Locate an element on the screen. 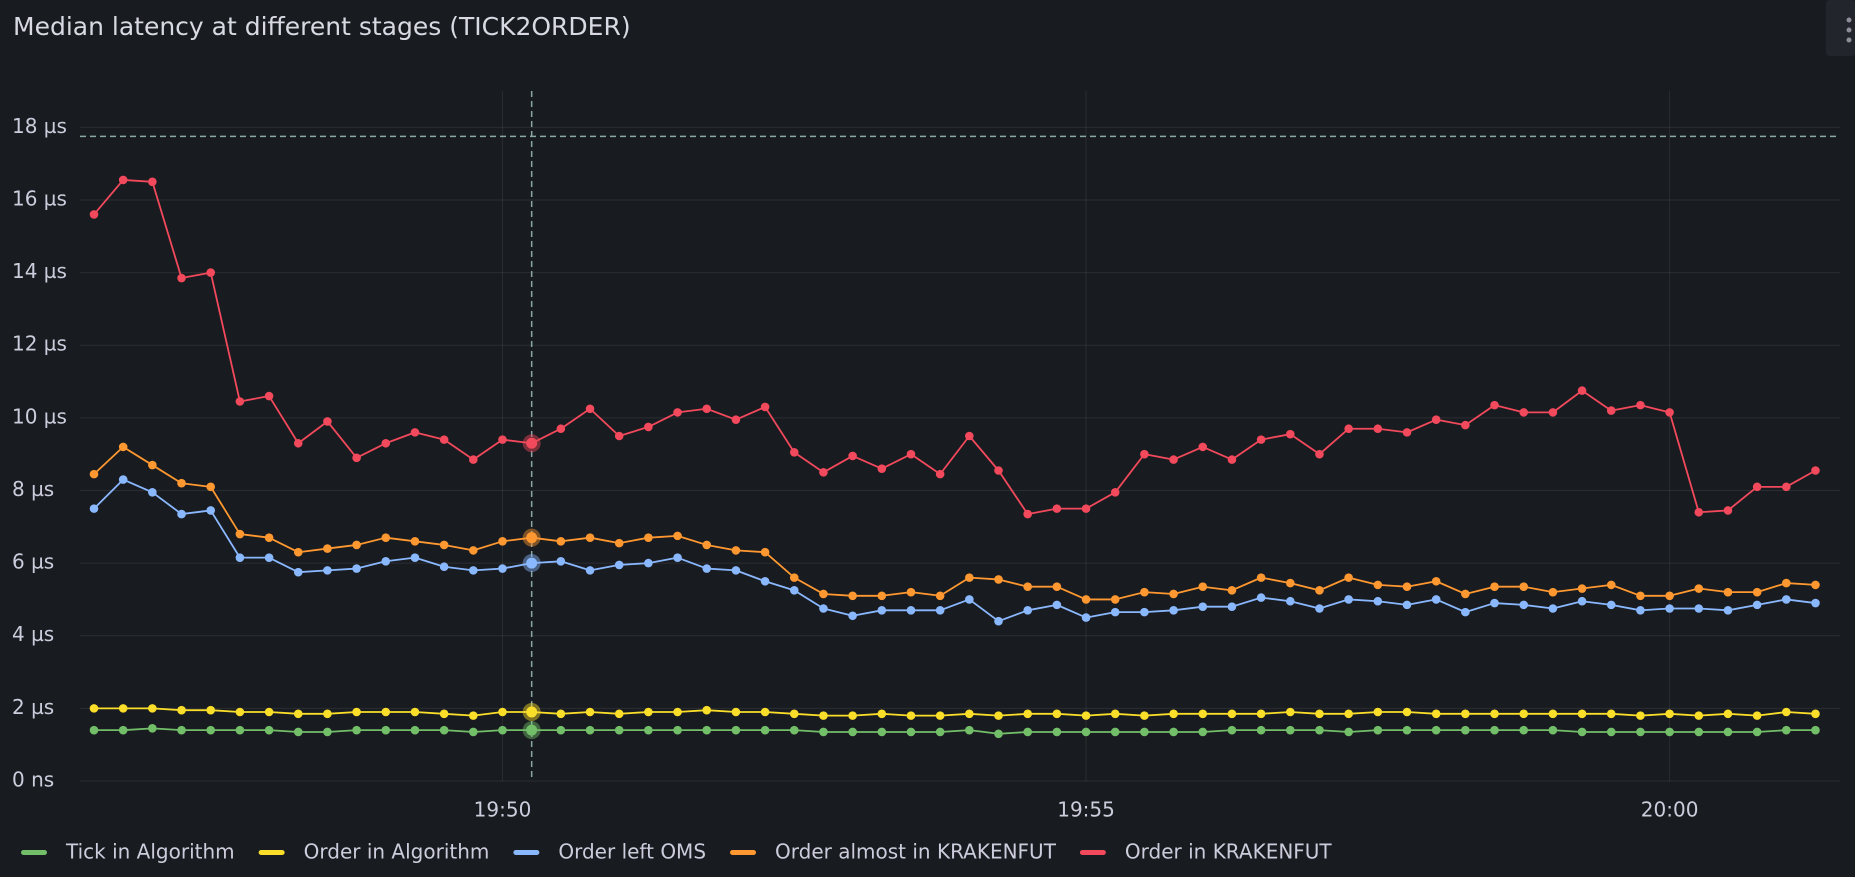 This screenshot has height=877, width=1855. legend-item: Order in Algorithm is located at coordinates (374, 852).